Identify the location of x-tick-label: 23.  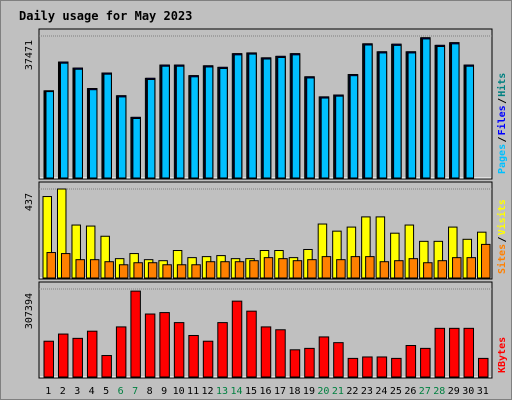
(367, 391).